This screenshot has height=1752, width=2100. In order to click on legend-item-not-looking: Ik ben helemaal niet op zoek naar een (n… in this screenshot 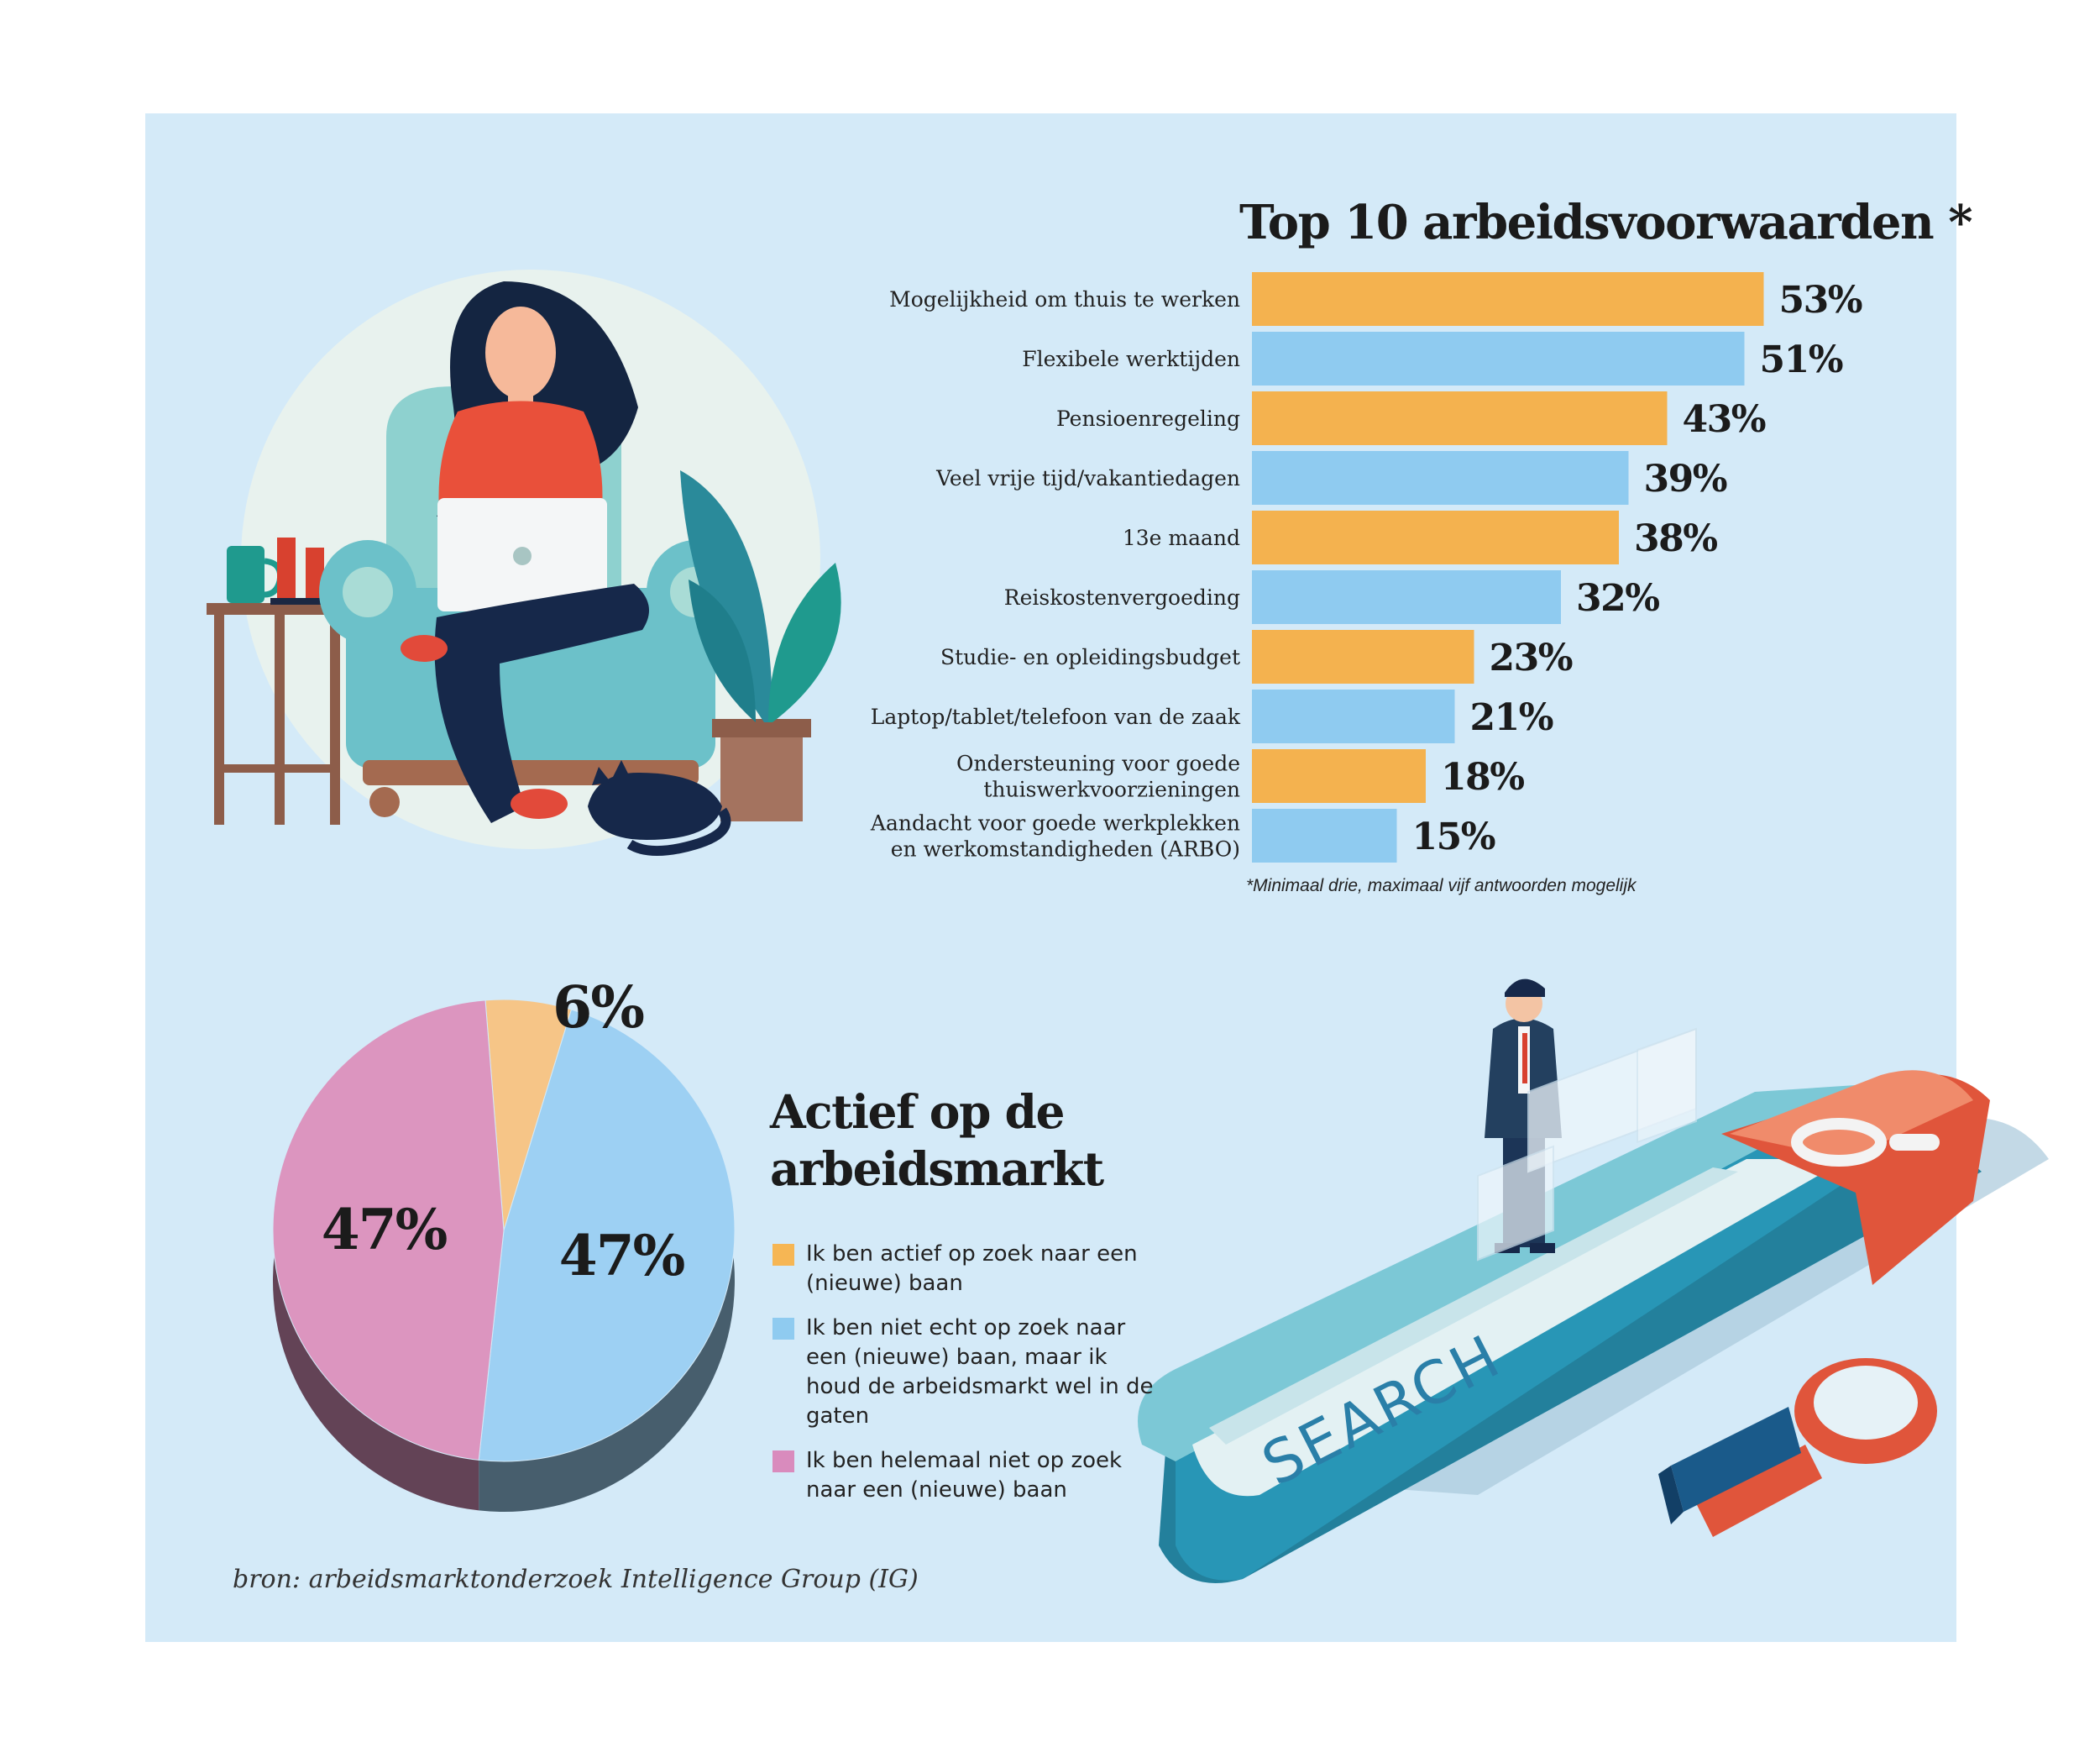, I will do `click(969, 1476)`.